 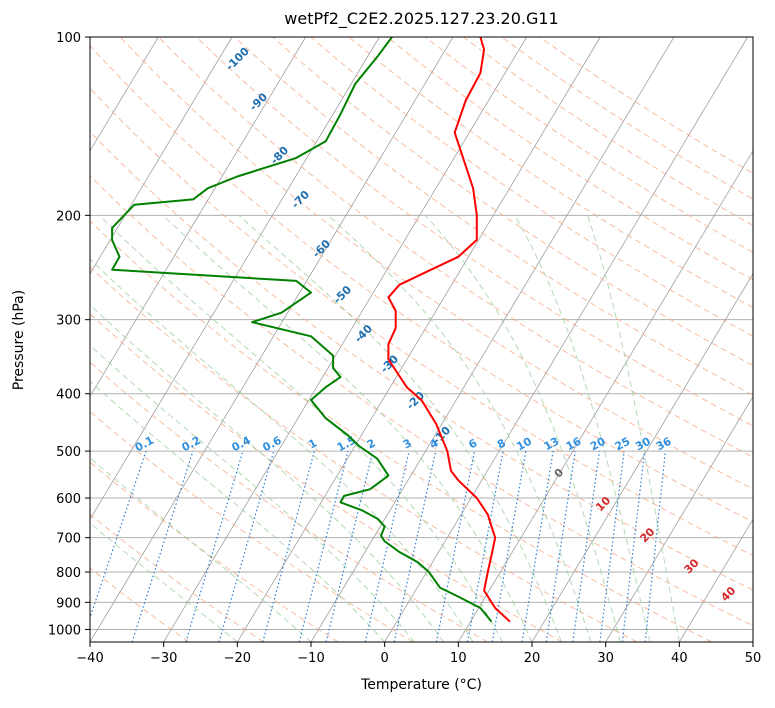 I want to click on dry-adiabat-label: -70, so click(x=300, y=199).